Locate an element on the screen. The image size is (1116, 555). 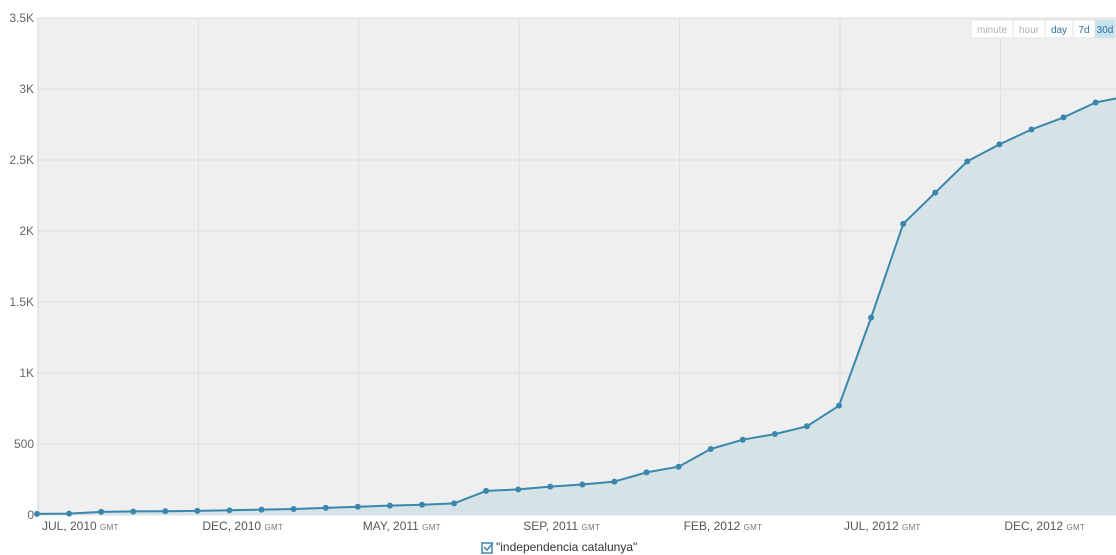
x-tick-label: FEB, 2012 GMT is located at coordinates (723, 526).